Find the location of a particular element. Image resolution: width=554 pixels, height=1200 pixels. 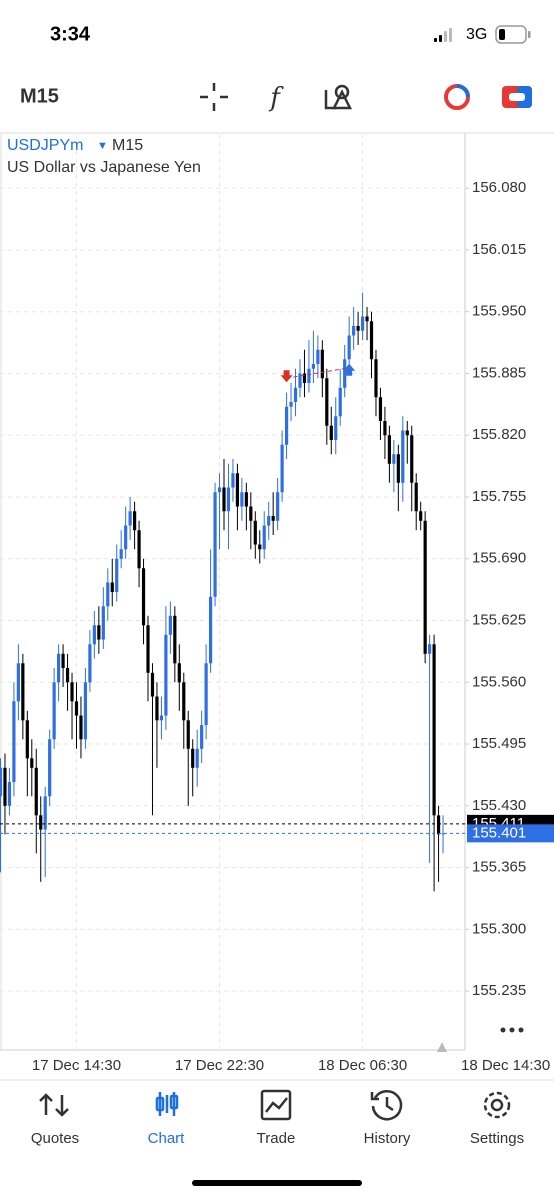

y-tick-label: 155.625 is located at coordinates (499, 619).